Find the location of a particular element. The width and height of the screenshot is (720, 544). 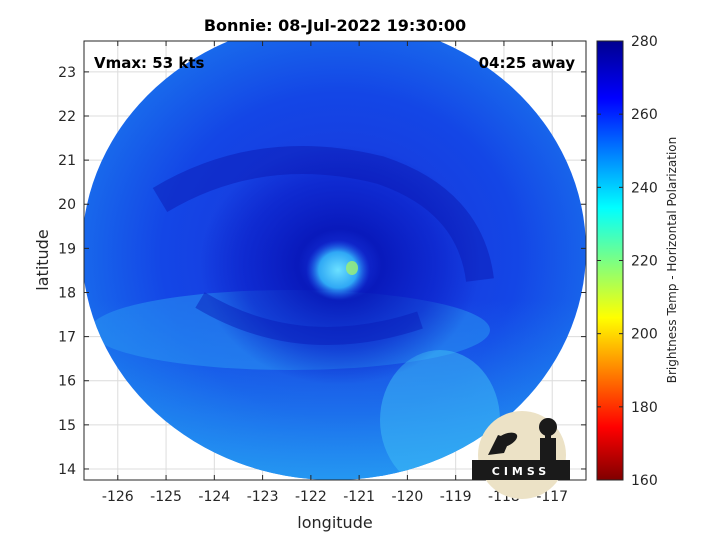

water-tower-ball-icon is located at coordinates (548, 427).